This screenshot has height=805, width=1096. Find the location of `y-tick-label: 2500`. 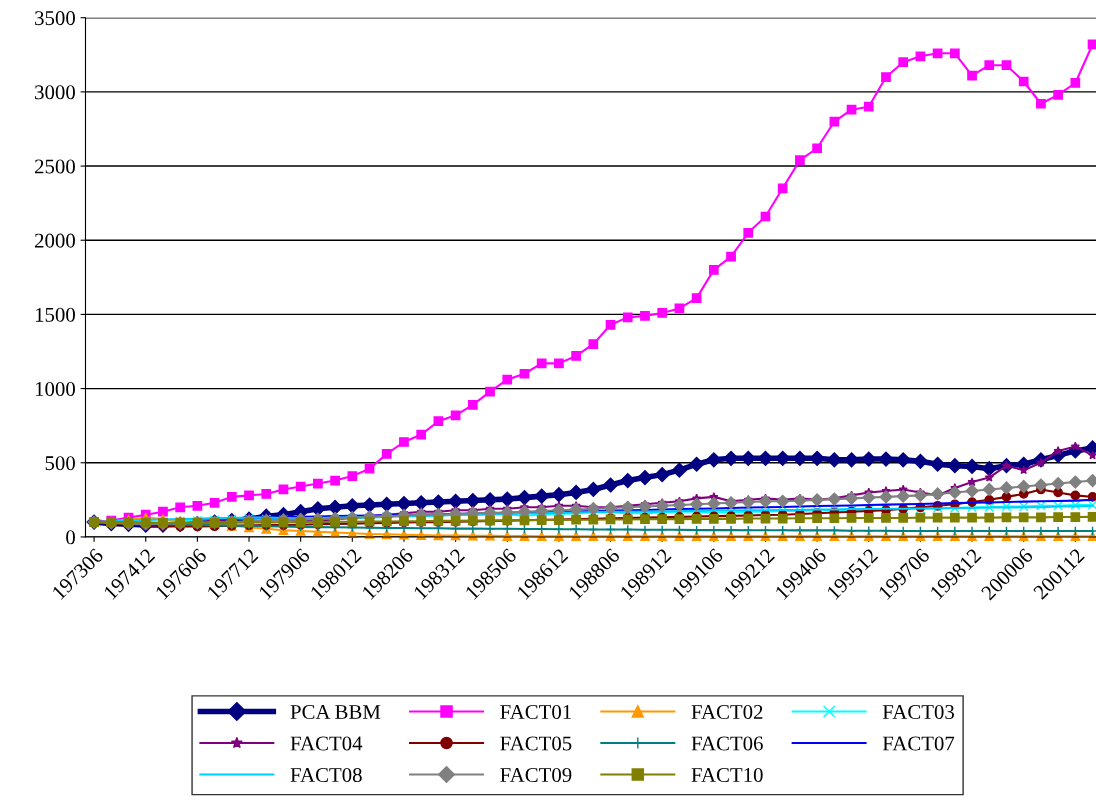

y-tick-label: 2500 is located at coordinates (55, 166).